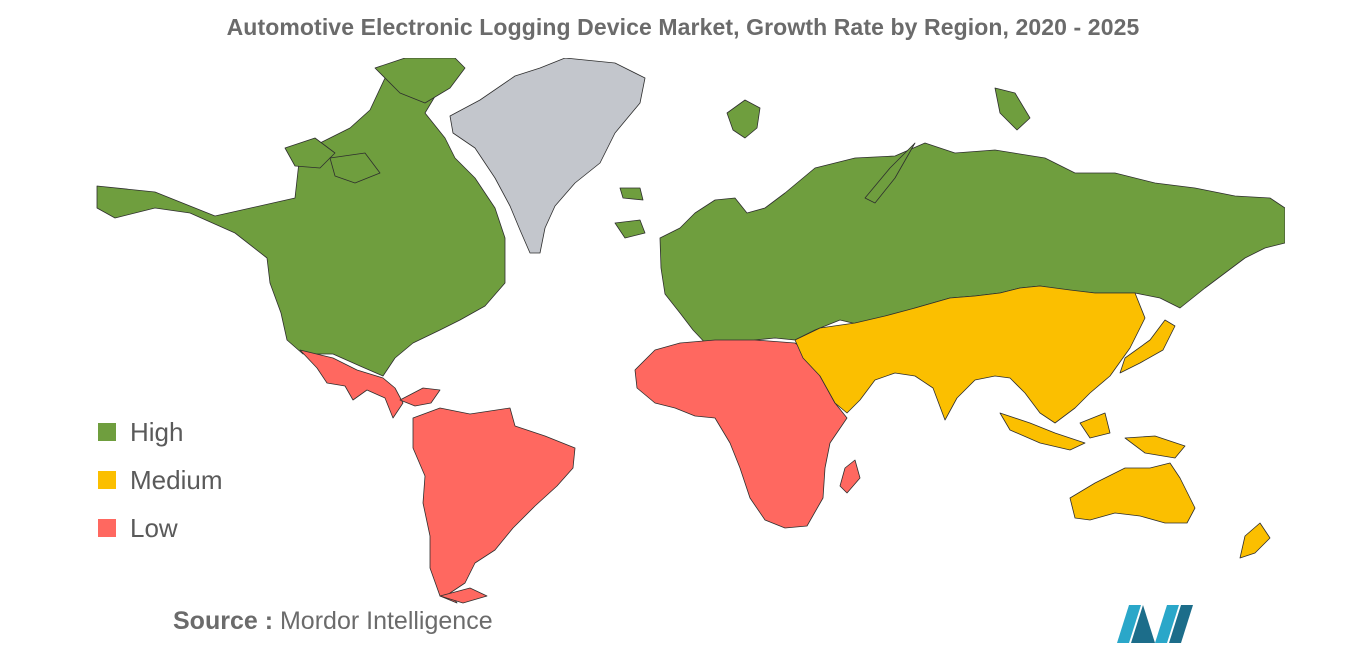  I want to click on legend-swatch-high, so click(107, 432).